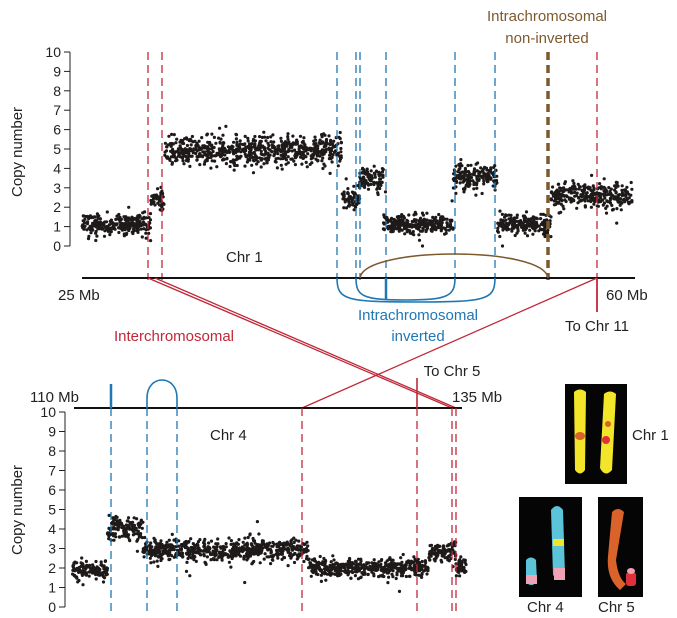  What do you see at coordinates (305, 343) in the screenshot?
I see `connector-b` at bounding box center [305, 343].